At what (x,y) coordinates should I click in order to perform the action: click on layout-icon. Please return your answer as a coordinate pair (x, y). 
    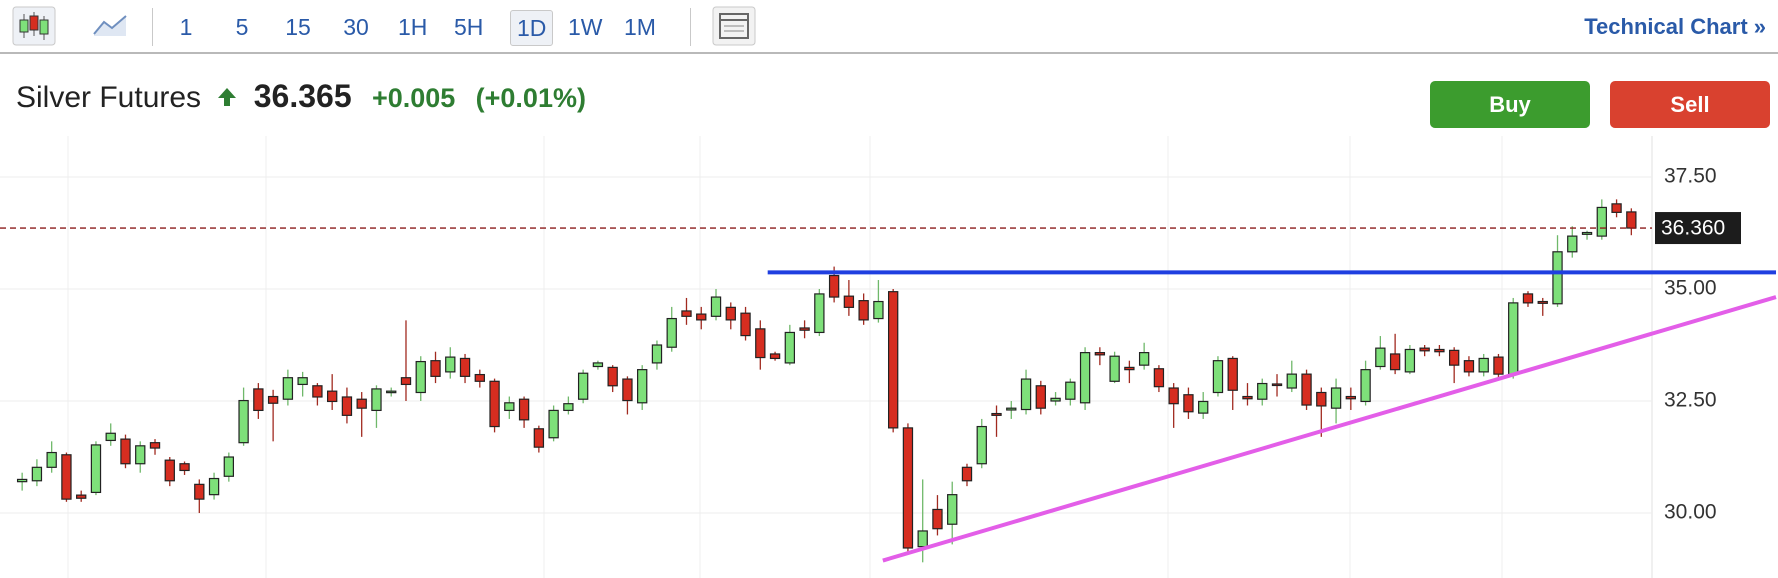
    Looking at the image, I should click on (734, 26).